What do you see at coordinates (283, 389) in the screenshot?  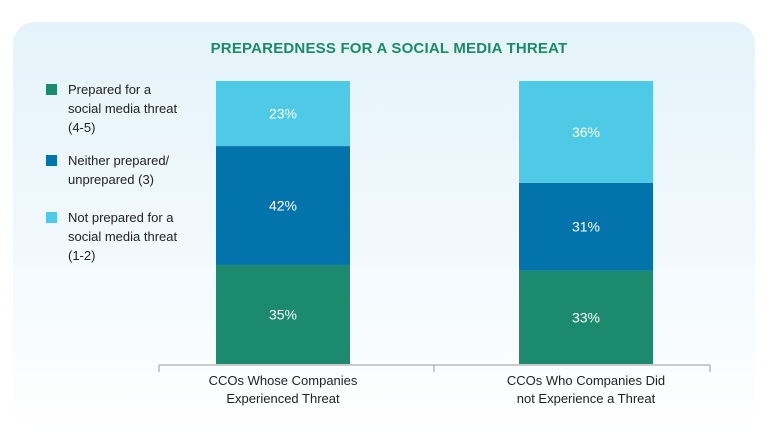 I see `category-label-0: CCOs Whose Companies Experienced Threat` at bounding box center [283, 389].